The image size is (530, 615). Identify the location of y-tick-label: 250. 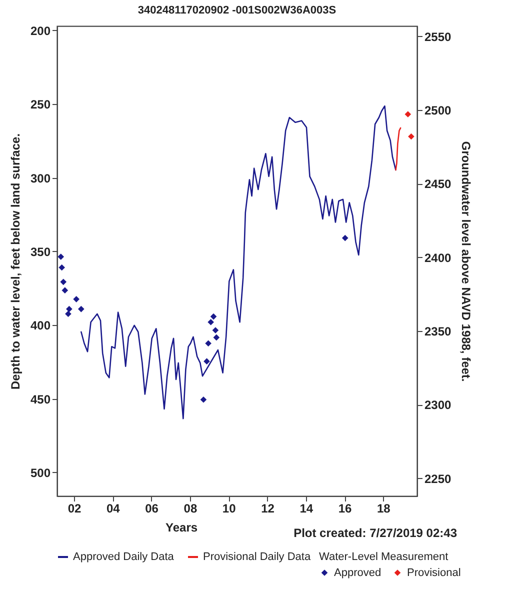
(40, 105).